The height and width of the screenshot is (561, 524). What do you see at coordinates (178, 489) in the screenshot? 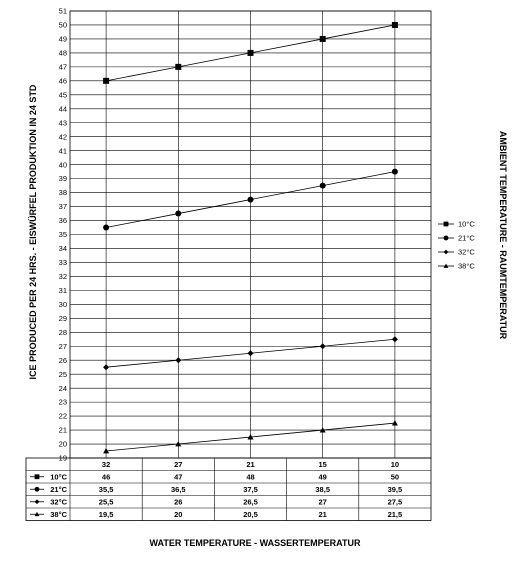
I see `data-label: 36,5` at bounding box center [178, 489].